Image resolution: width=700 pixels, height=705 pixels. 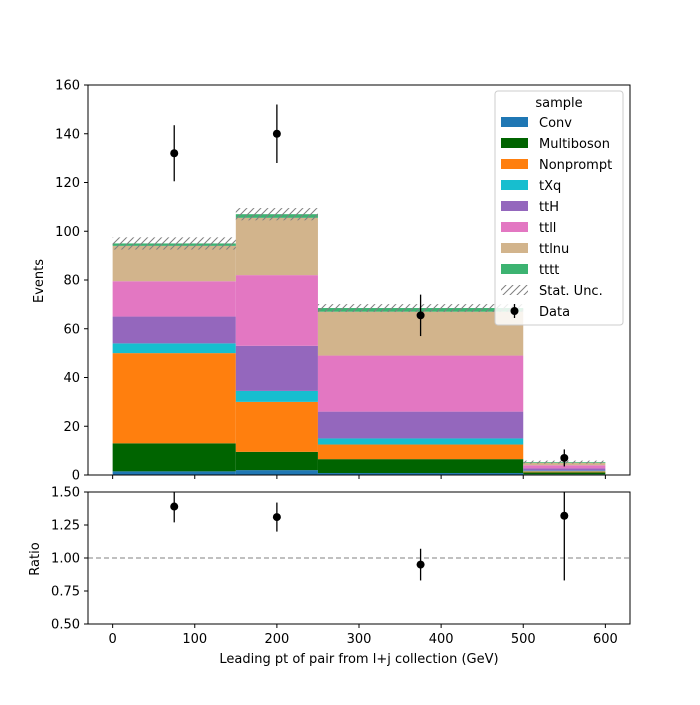 What do you see at coordinates (441, 639) in the screenshot?
I see `x-tick-label-4: 400` at bounding box center [441, 639].